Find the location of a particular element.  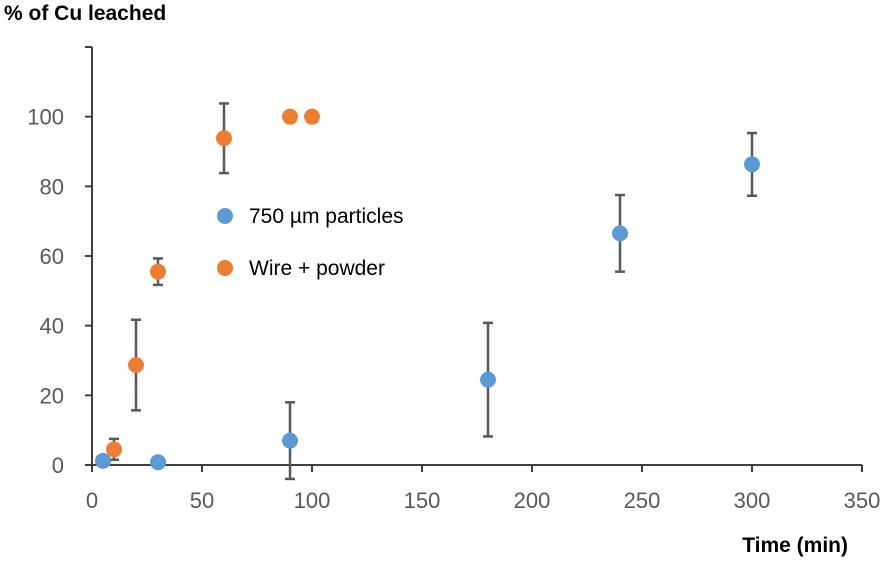

y-tick-label: 80 is located at coordinates (52, 186).